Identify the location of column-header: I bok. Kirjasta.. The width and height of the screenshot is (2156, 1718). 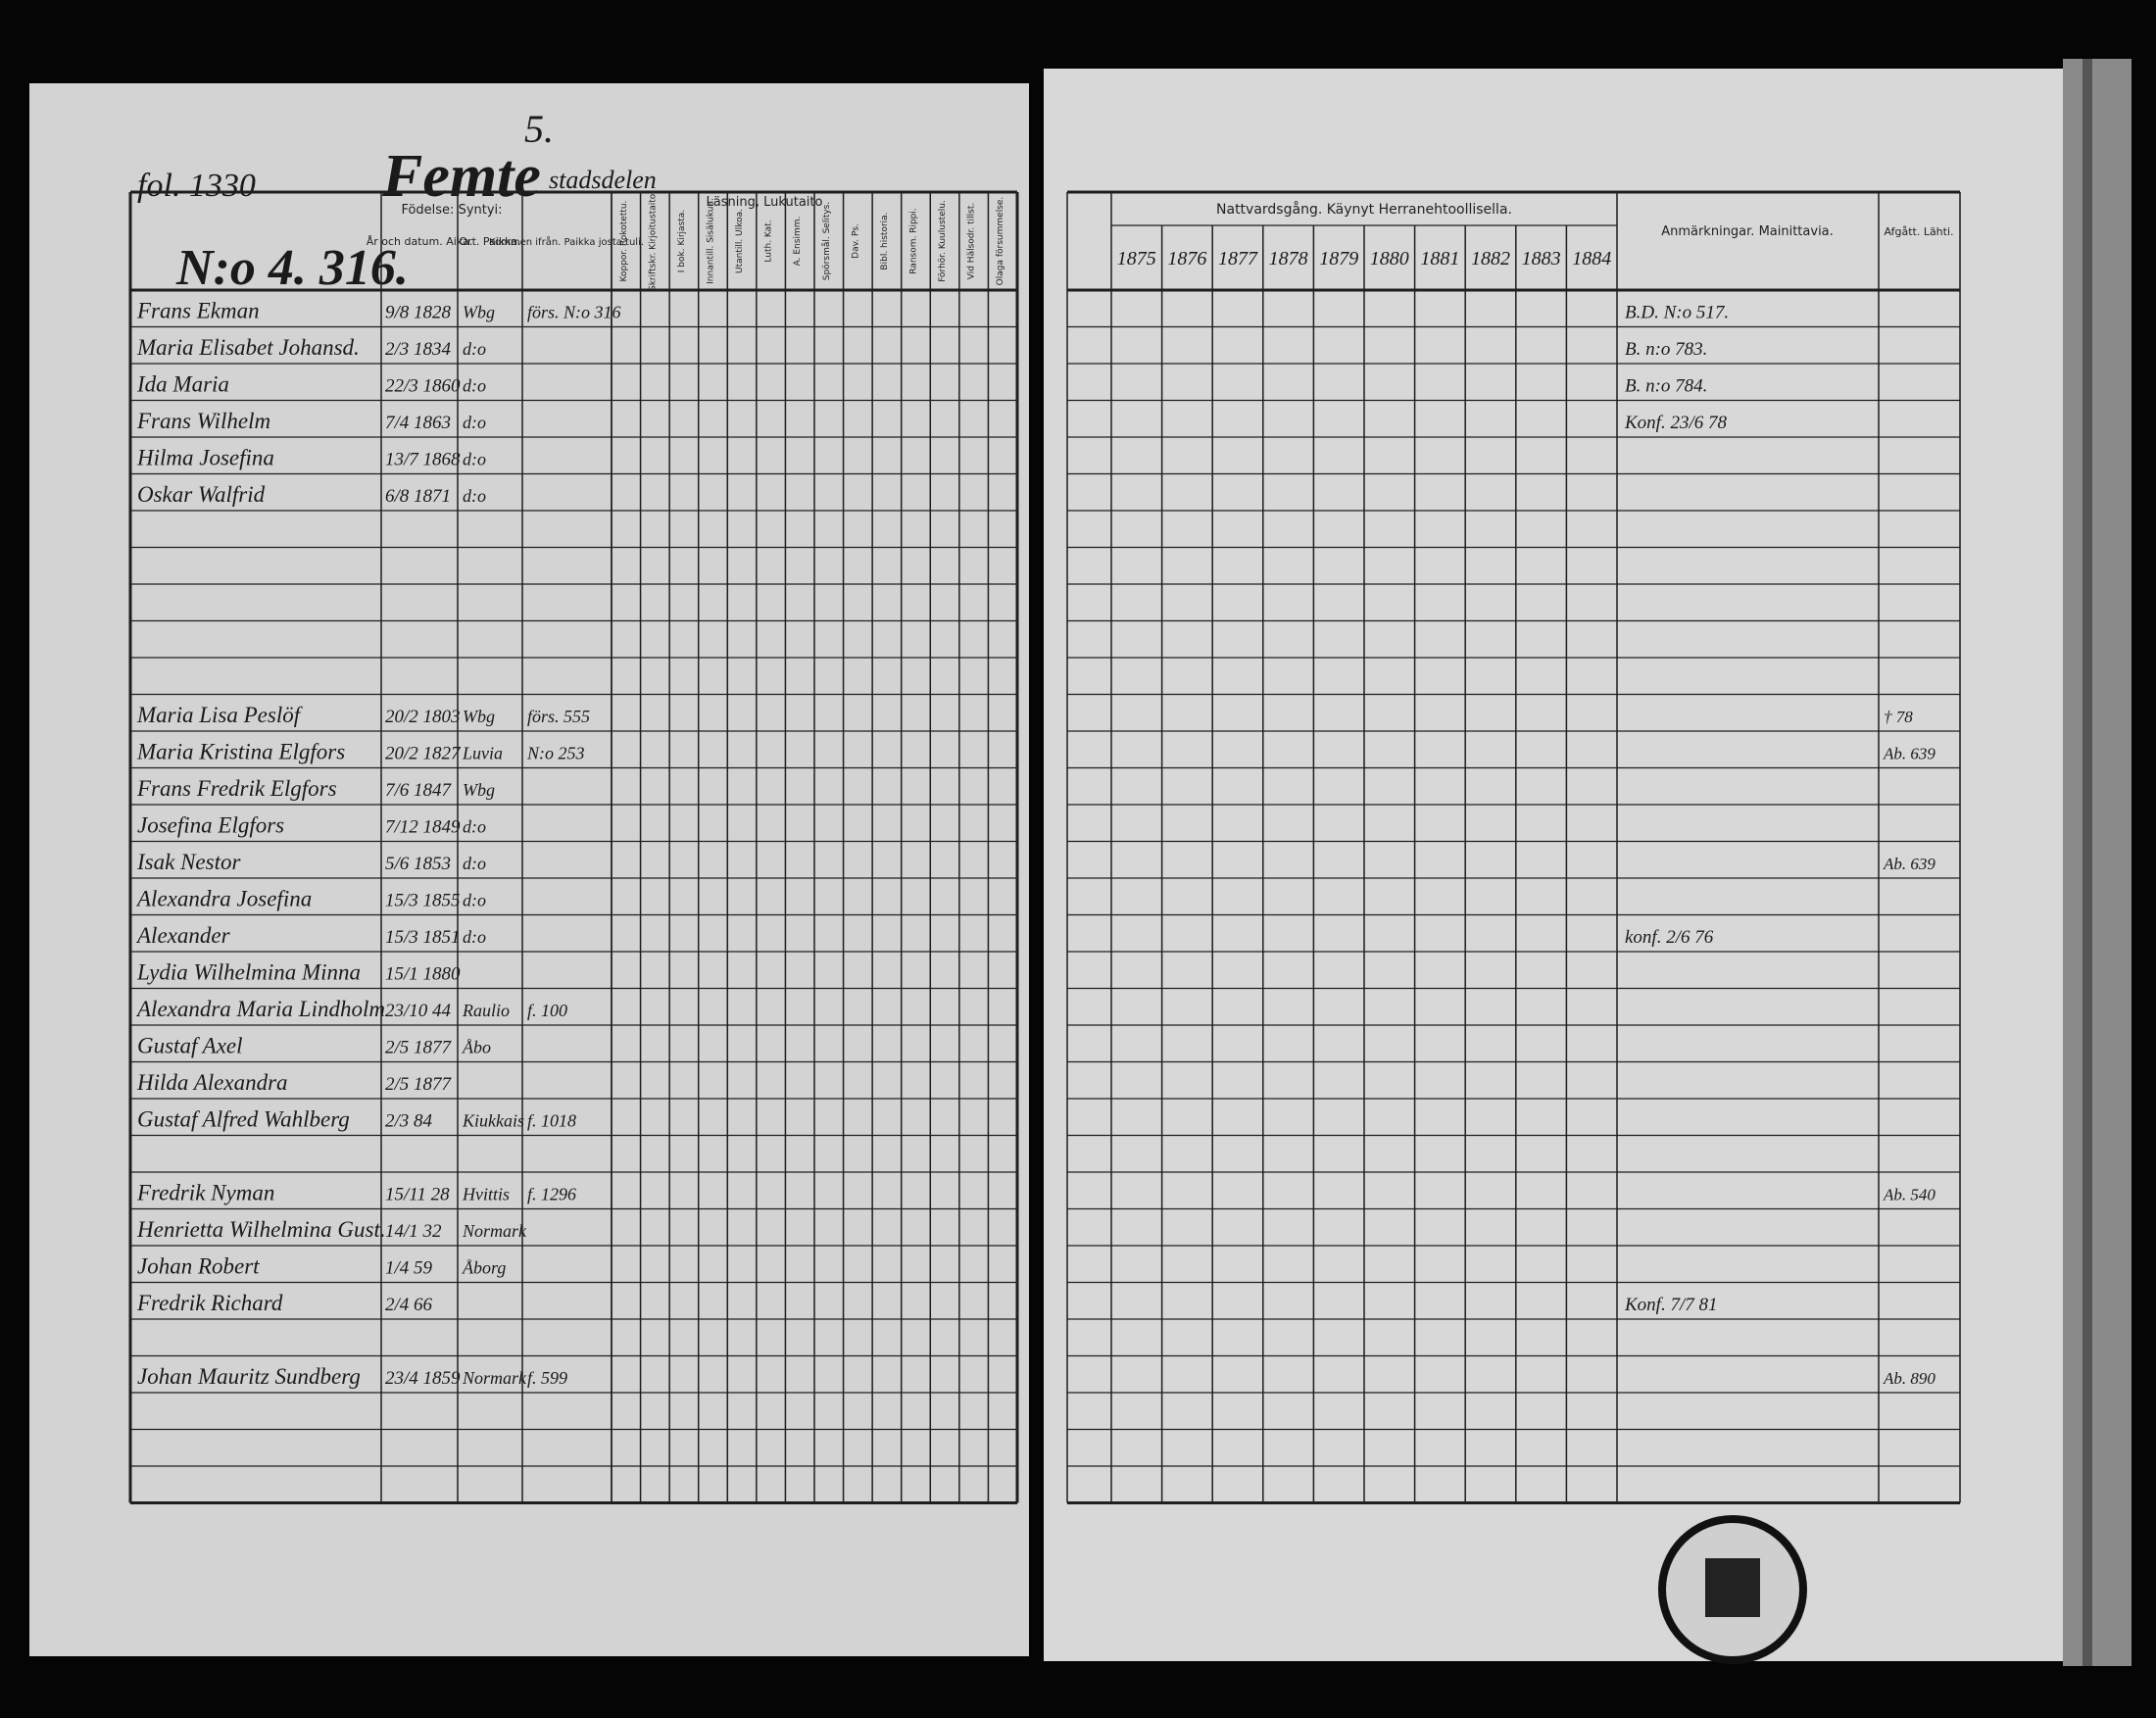
(682, 241).